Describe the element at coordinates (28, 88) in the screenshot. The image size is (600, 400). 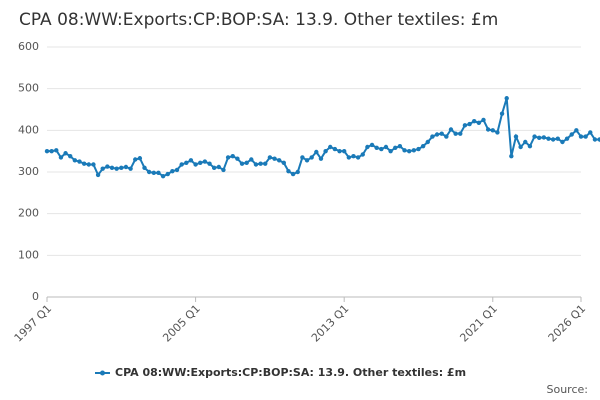
I see `y-tick-label: 500` at that location.